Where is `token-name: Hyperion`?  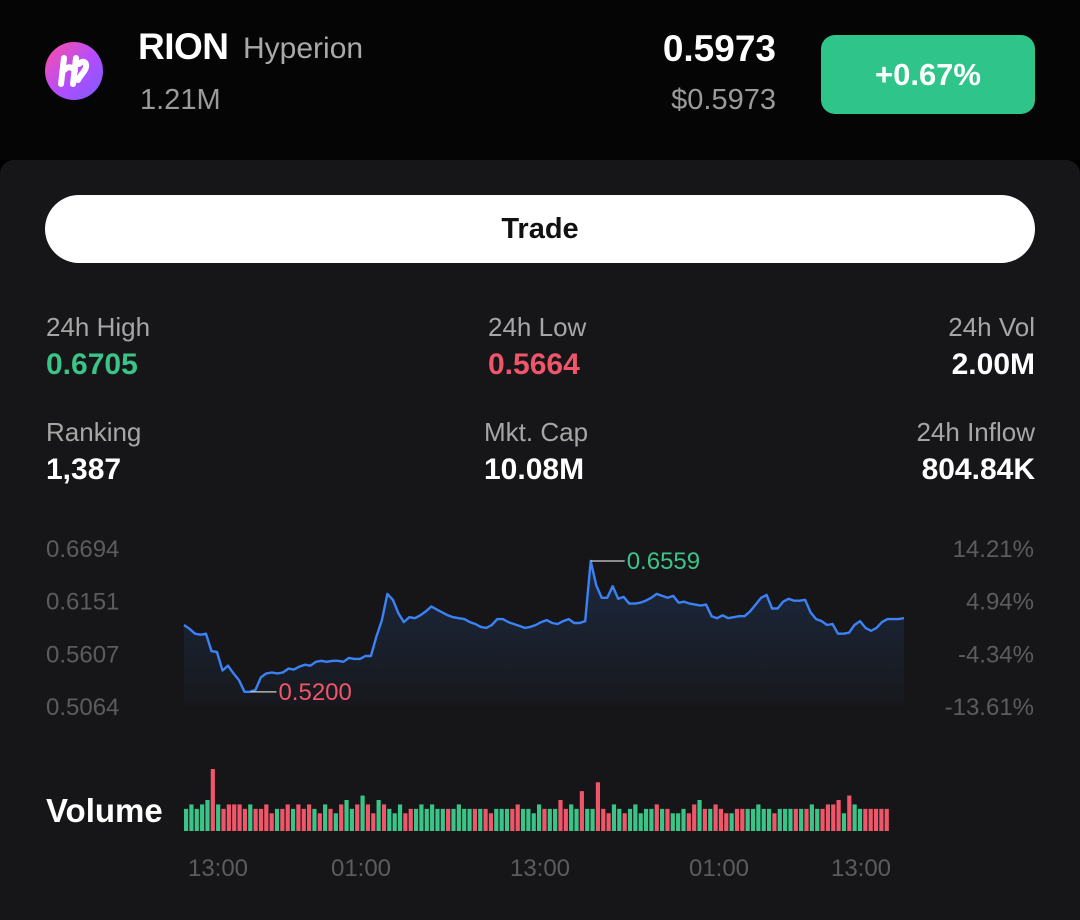
token-name: Hyperion is located at coordinates (303, 48).